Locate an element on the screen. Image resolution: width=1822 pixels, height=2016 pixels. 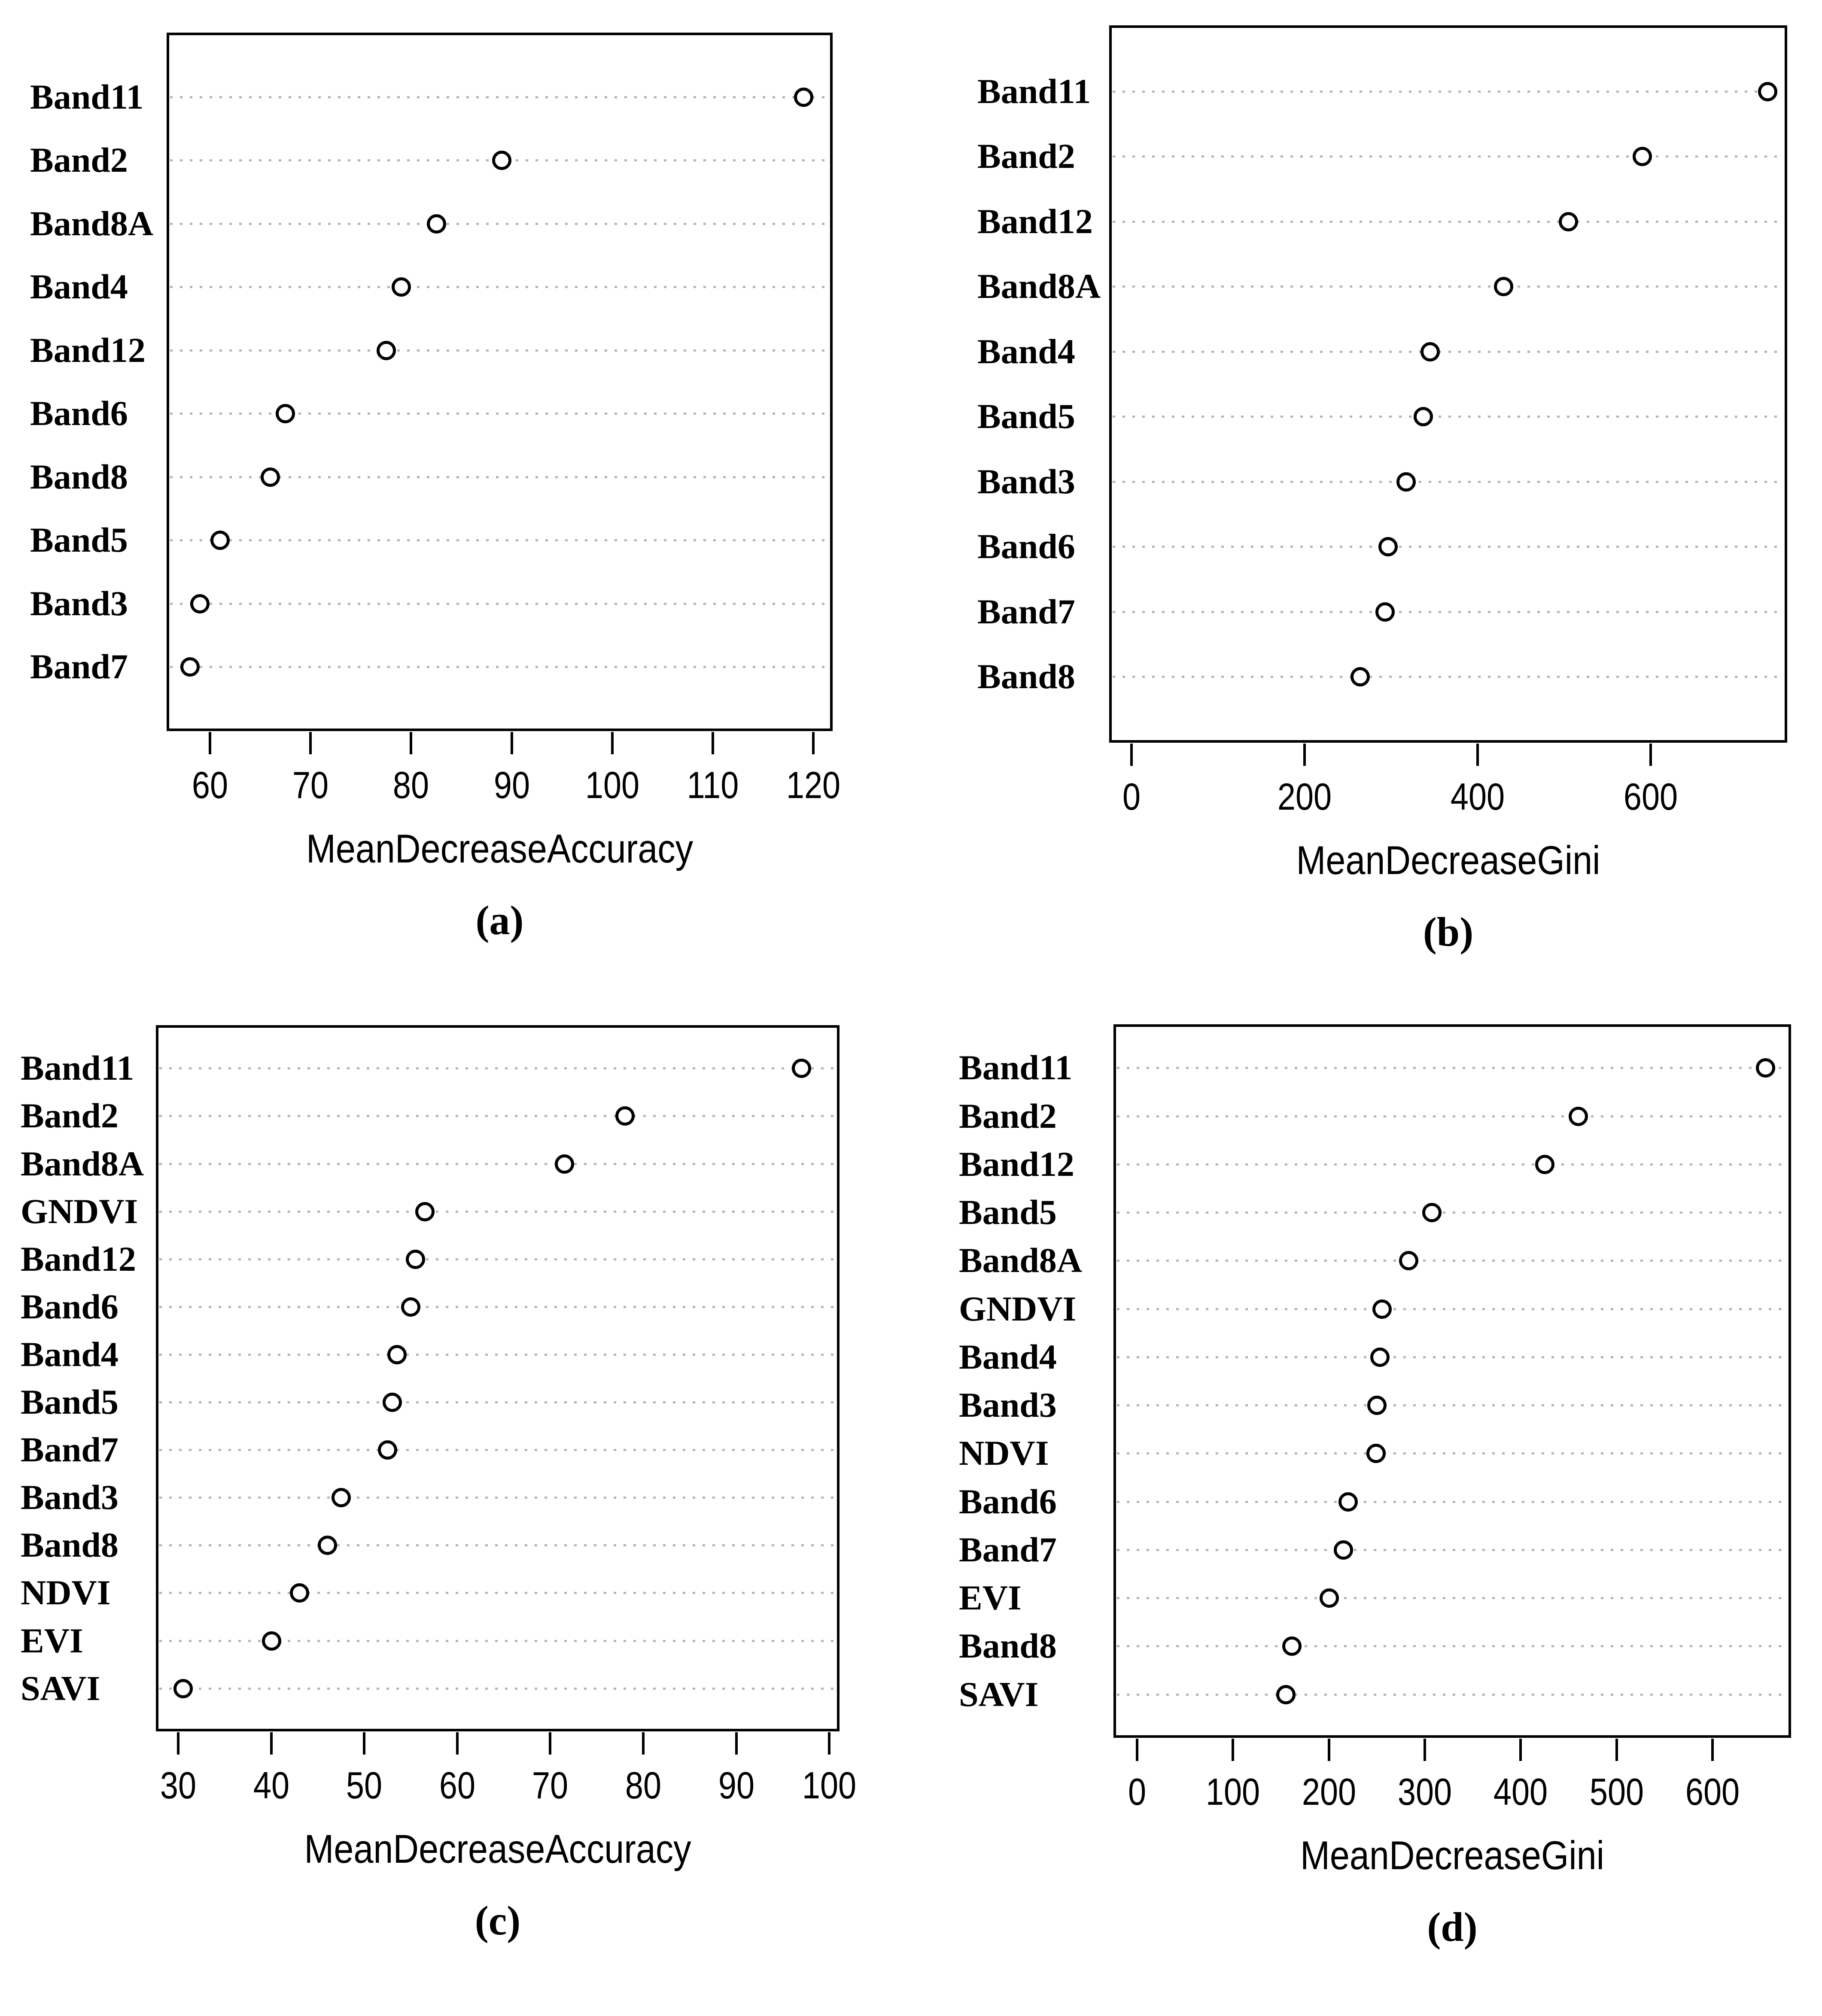
x-tick-label-600: 600 is located at coordinates (1712, 1791).